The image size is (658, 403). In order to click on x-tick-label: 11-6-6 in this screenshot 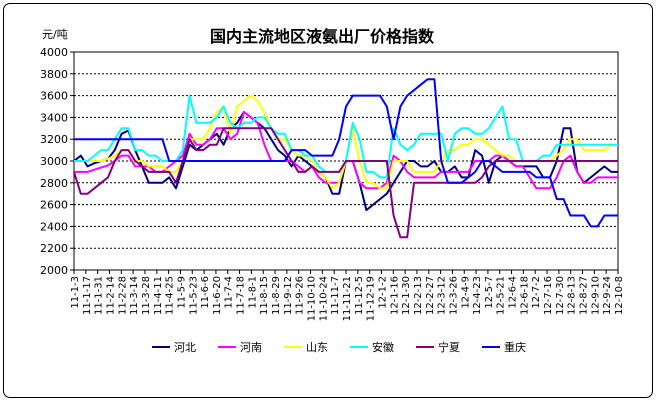, I will do `click(205, 292)`.